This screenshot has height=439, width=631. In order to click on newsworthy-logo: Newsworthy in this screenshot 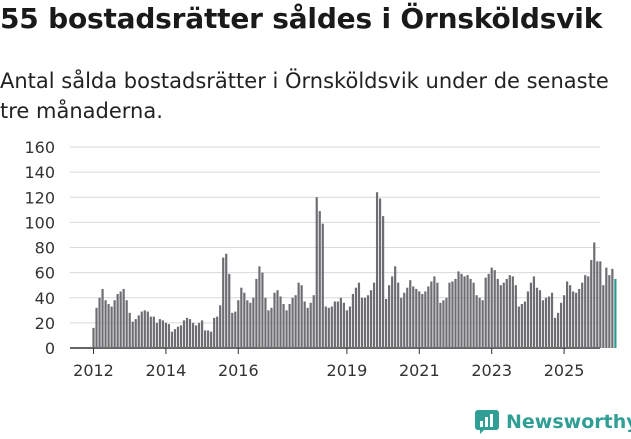, I will do `click(552, 422)`.